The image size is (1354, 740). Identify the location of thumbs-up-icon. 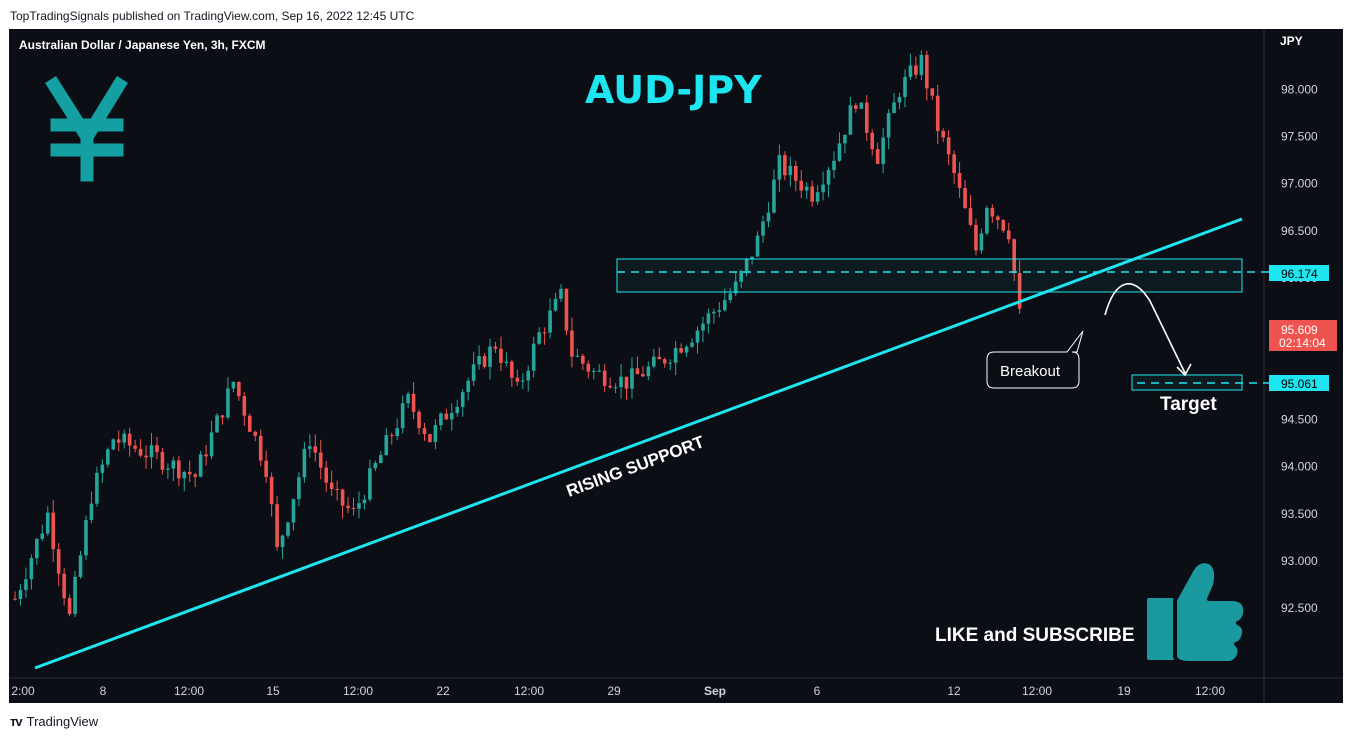
(1195, 612).